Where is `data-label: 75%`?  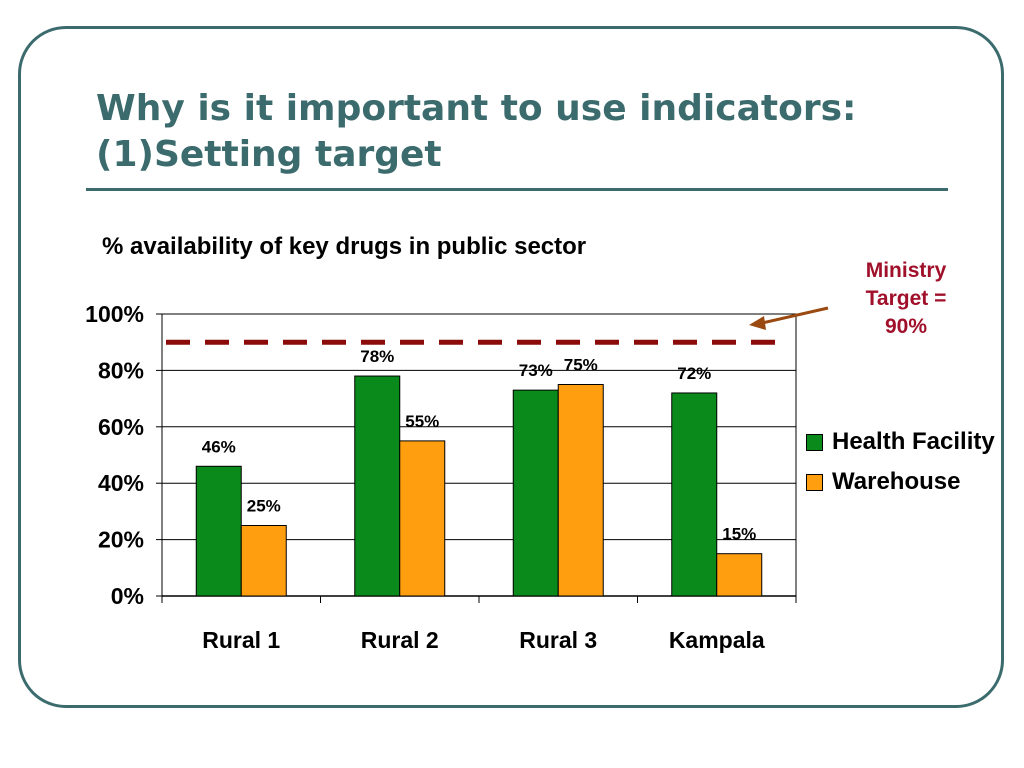 data-label: 75% is located at coordinates (581, 365).